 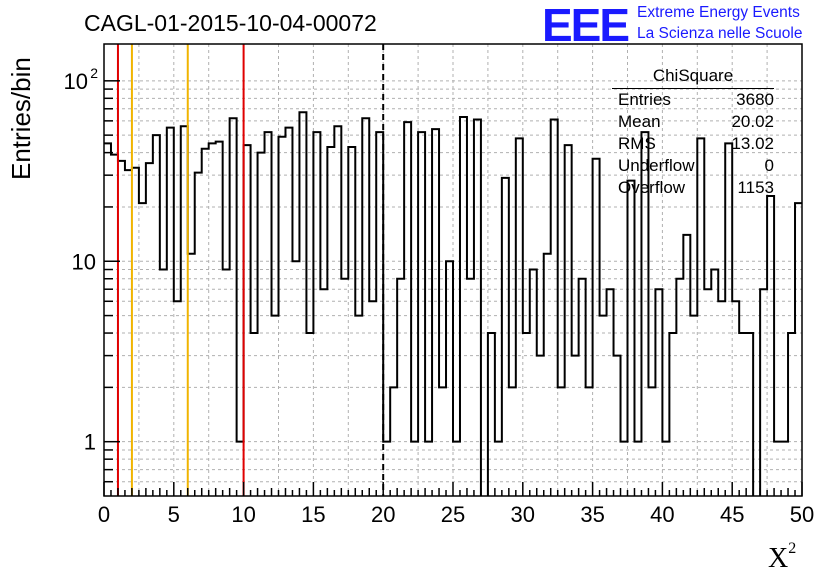 What do you see at coordinates (696, 143) in the screenshot?
I see `stats-row-rms: RMS 13.02` at bounding box center [696, 143].